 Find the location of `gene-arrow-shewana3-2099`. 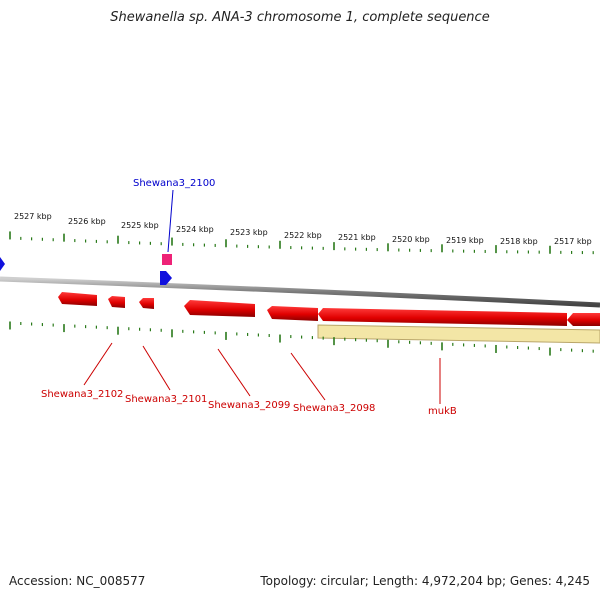

gene-arrow-shewana3-2099 is located at coordinates (219, 308).